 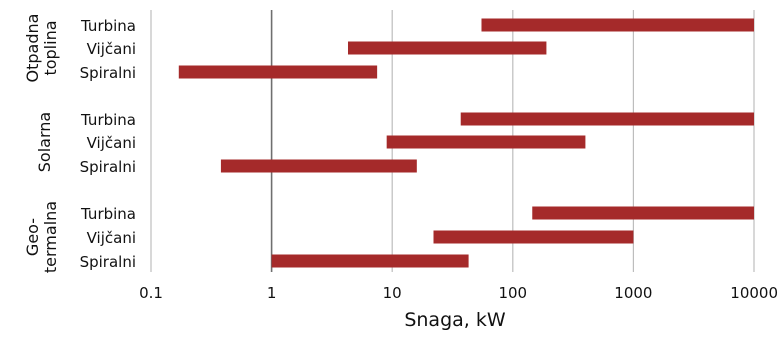 What do you see at coordinates (392, 293) in the screenshot?
I see `x-tick-label: 10` at bounding box center [392, 293].